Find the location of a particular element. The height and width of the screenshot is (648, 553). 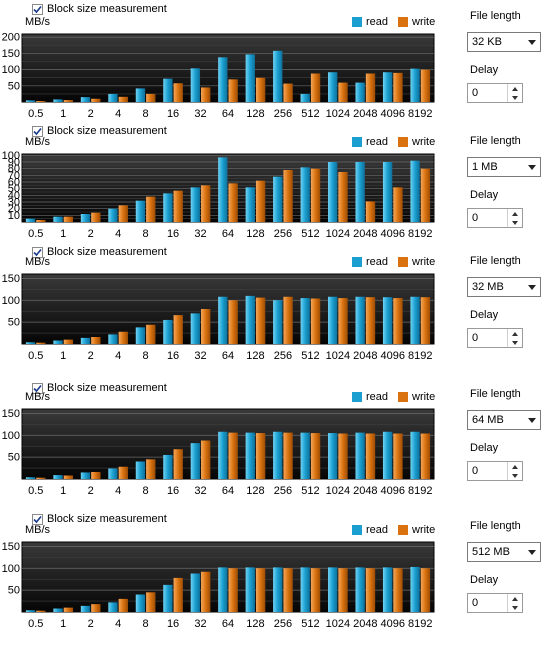

y-tick-label: 100 is located at coordinates (11, 156).